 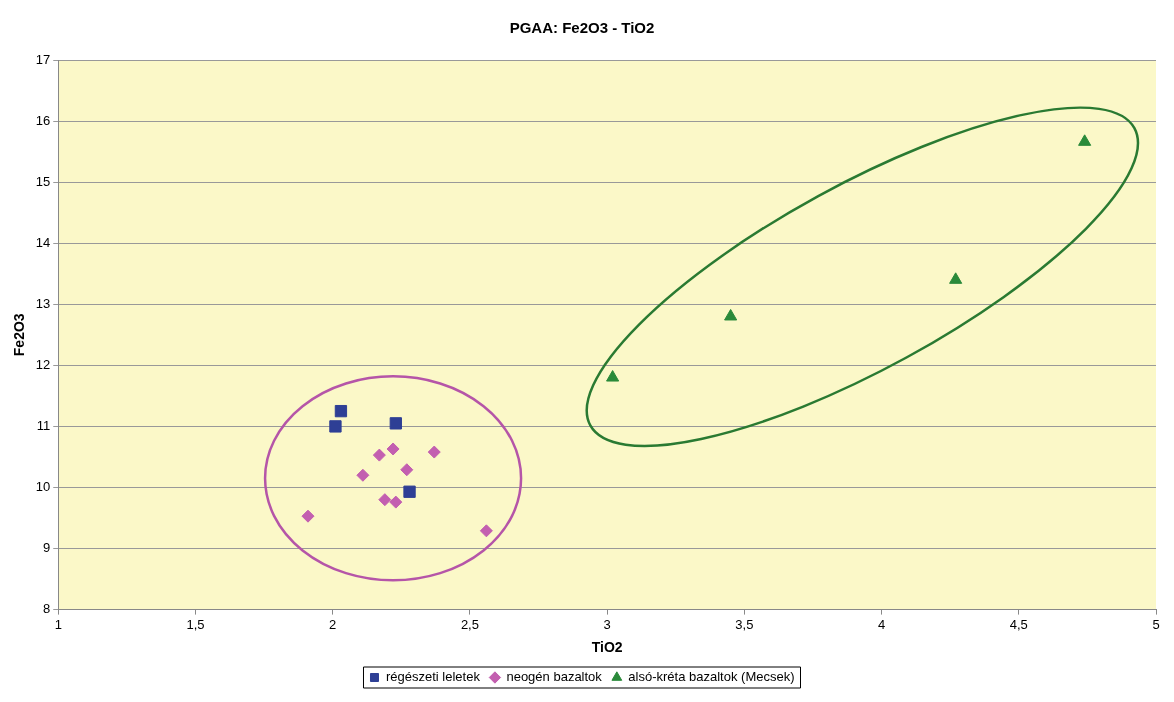 I want to click on legend-label: alsó-kréta bazaltok (Mecsek), so click(x=711, y=677).